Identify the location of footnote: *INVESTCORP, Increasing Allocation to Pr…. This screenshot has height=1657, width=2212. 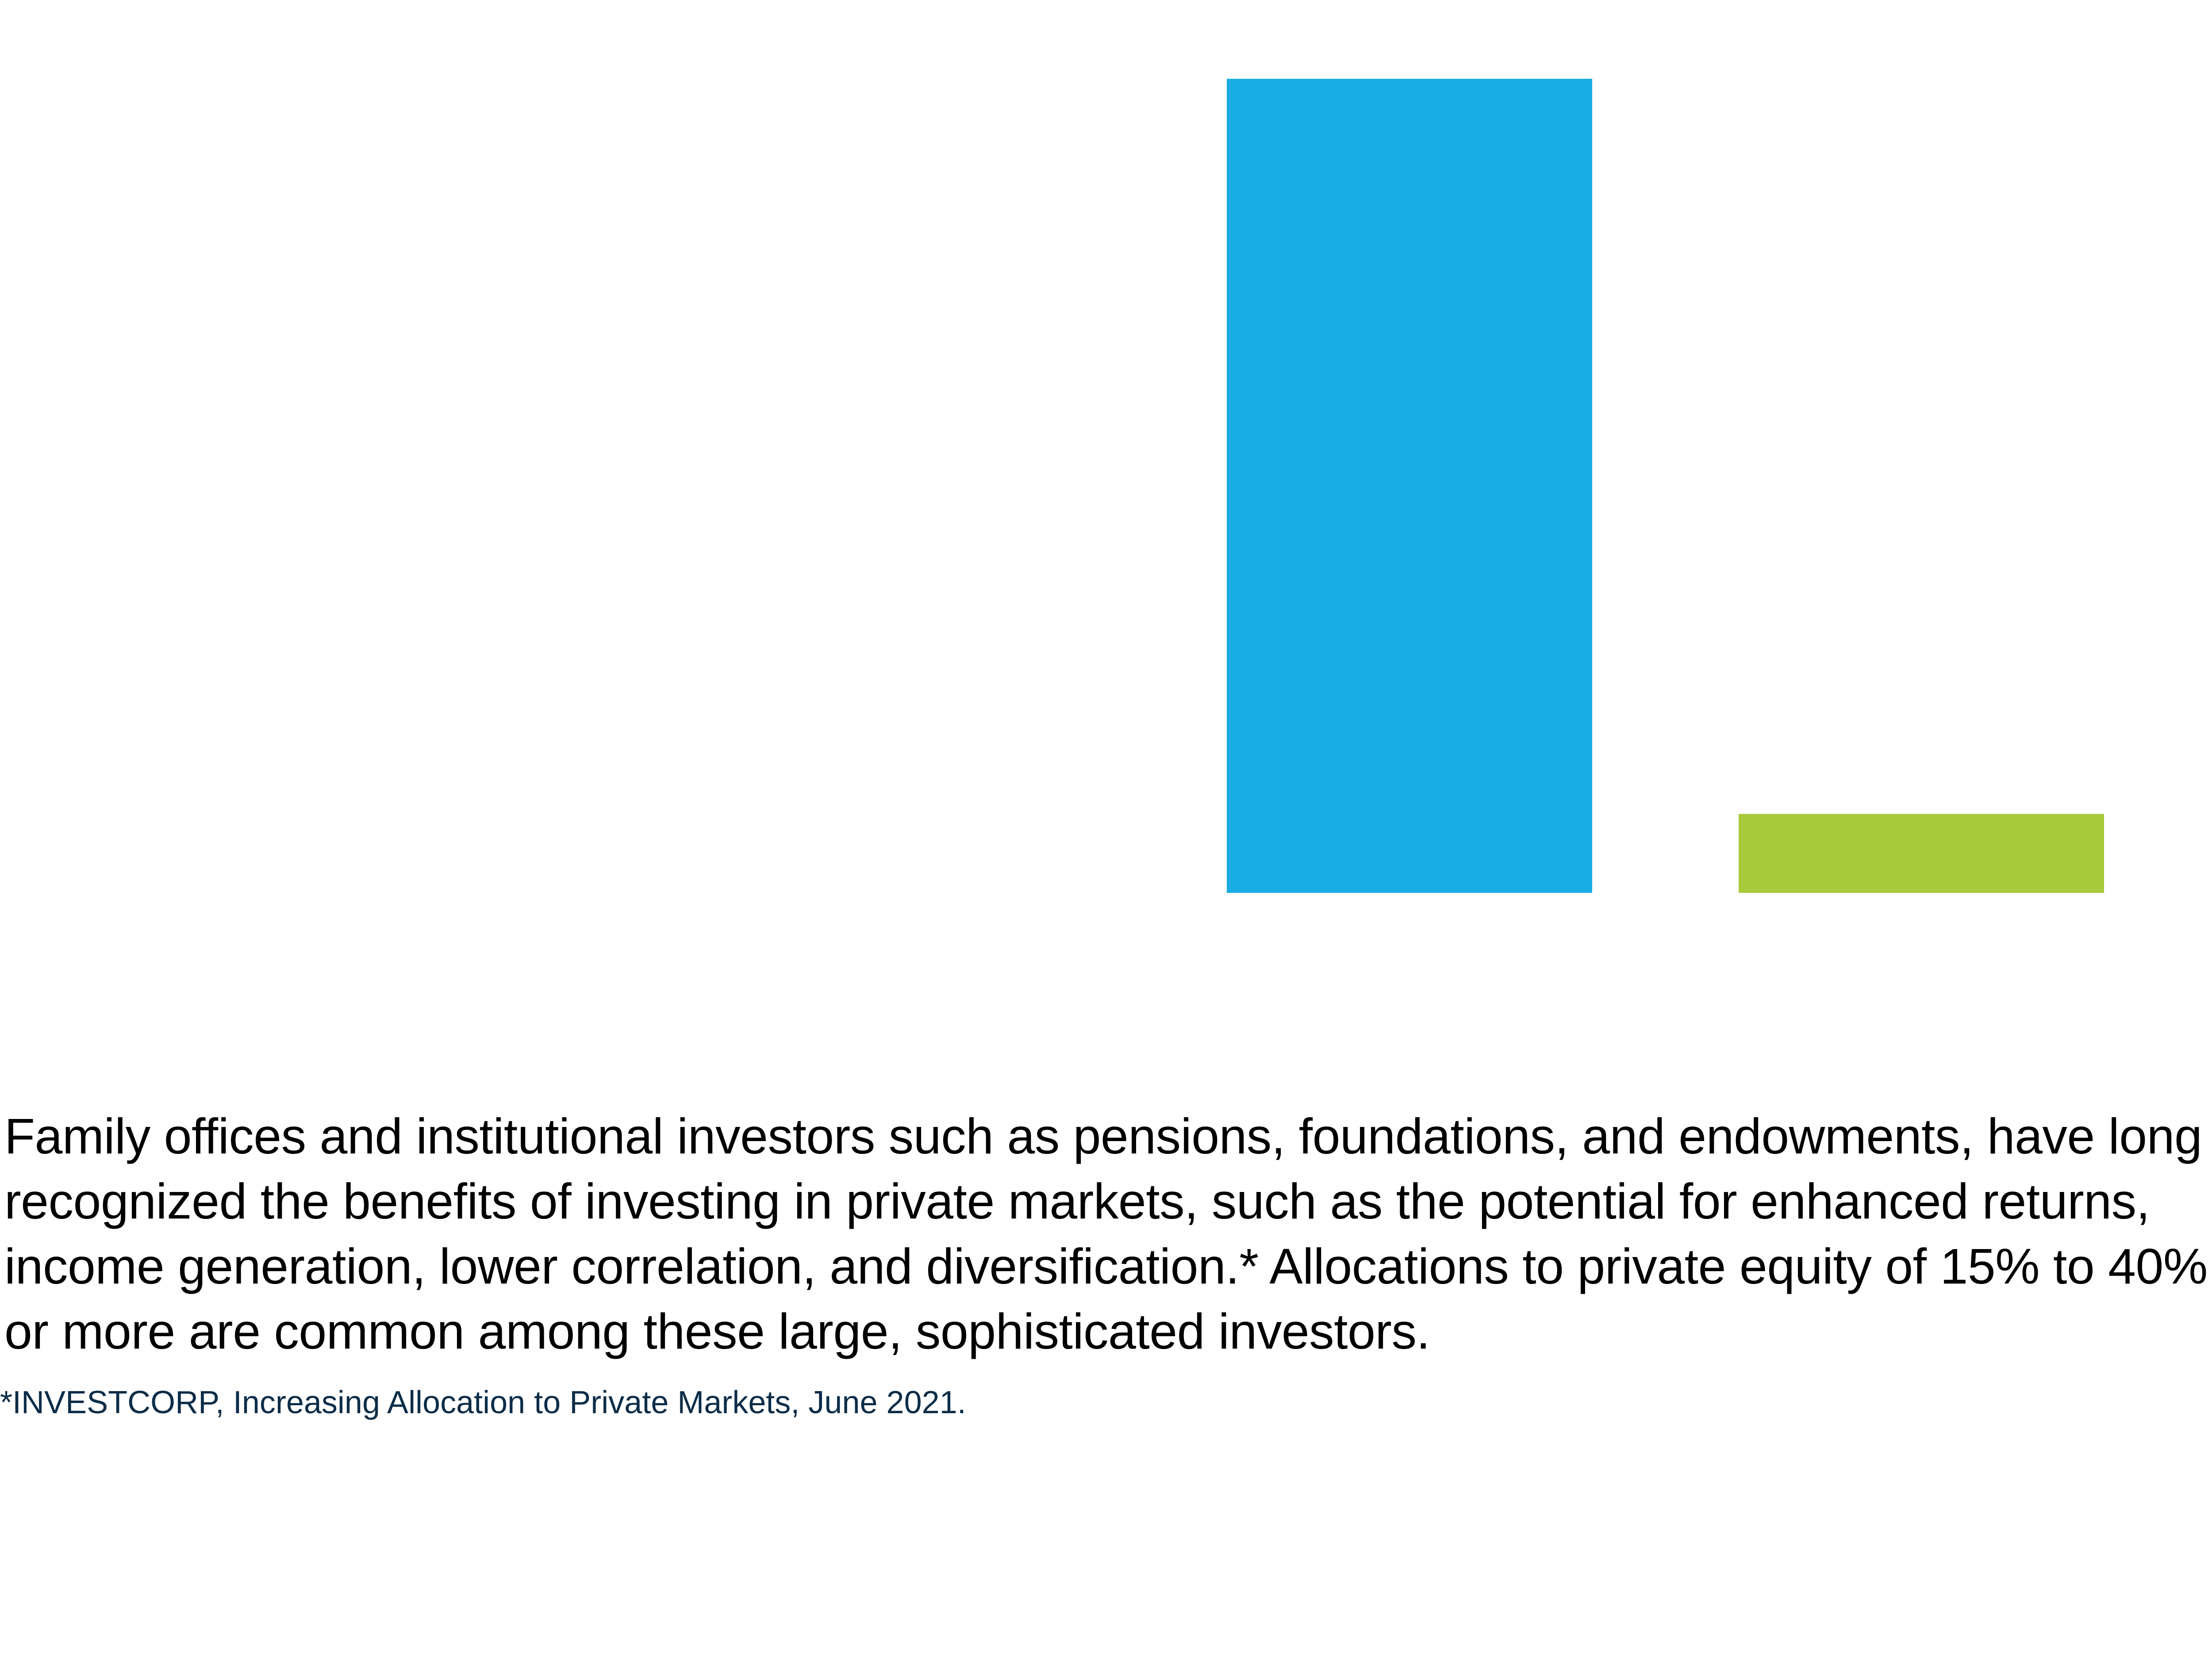
(483, 1402).